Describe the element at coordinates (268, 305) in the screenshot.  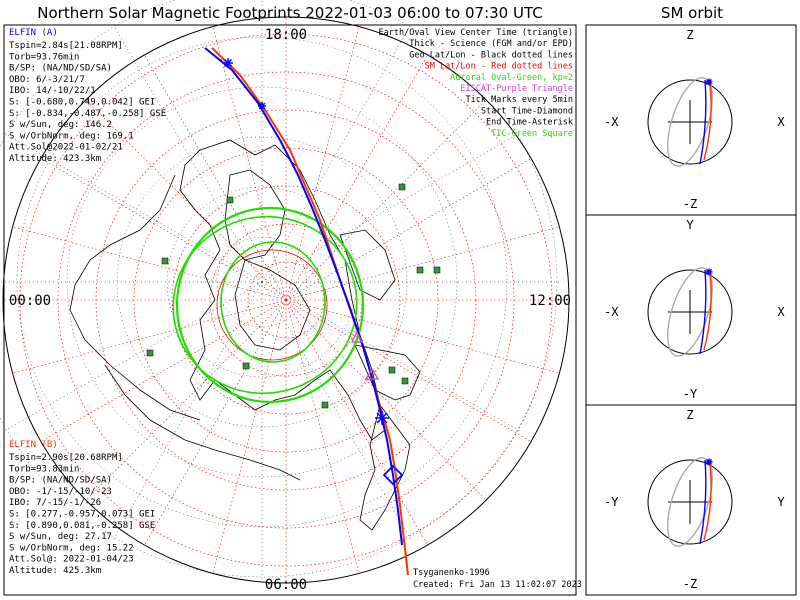
I see `auroral-oval` at that location.